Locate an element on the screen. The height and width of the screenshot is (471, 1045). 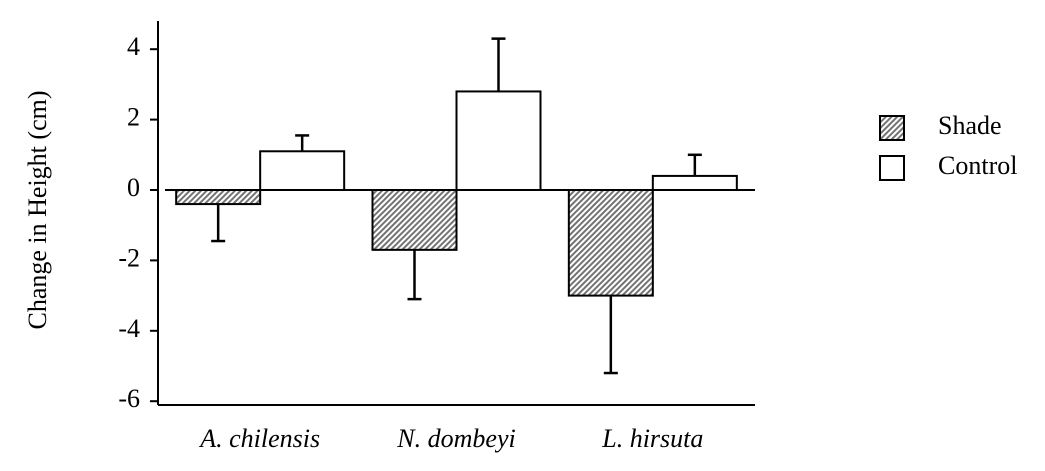
y-tick-label: -2 is located at coordinates (129, 257).